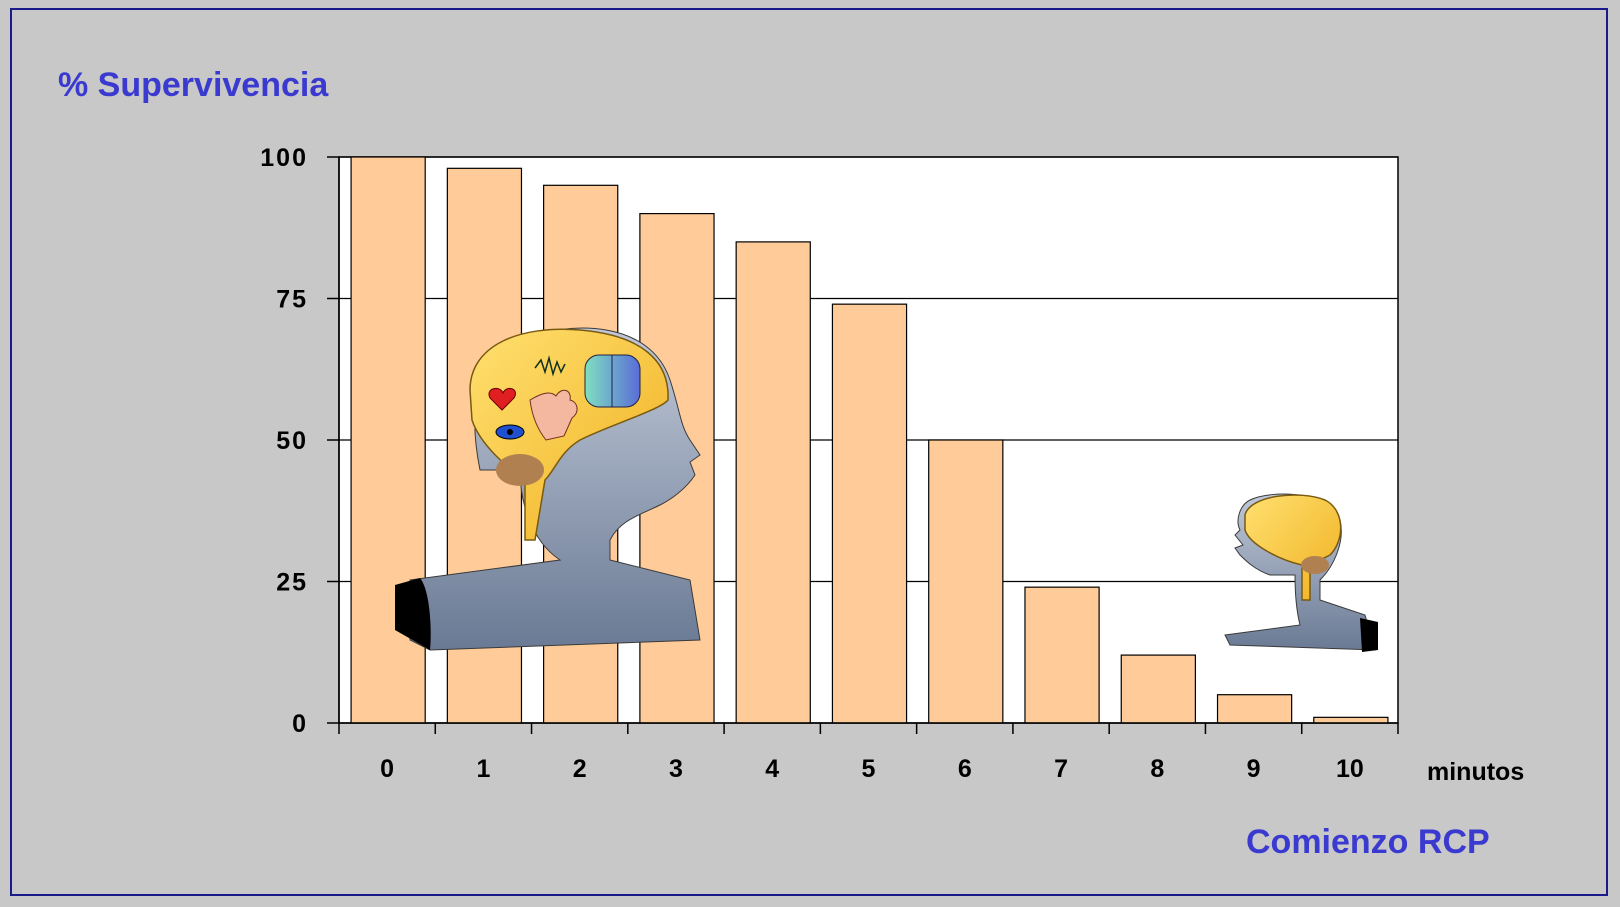 The width and height of the screenshot is (1620, 907). I want to click on x-tick-label: 0, so click(387, 769).